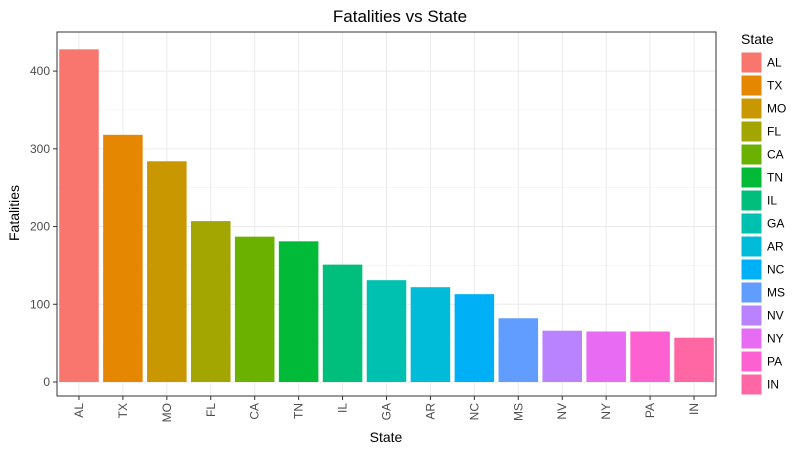  What do you see at coordinates (774, 132) in the screenshot?
I see `legend-label: FL` at bounding box center [774, 132].